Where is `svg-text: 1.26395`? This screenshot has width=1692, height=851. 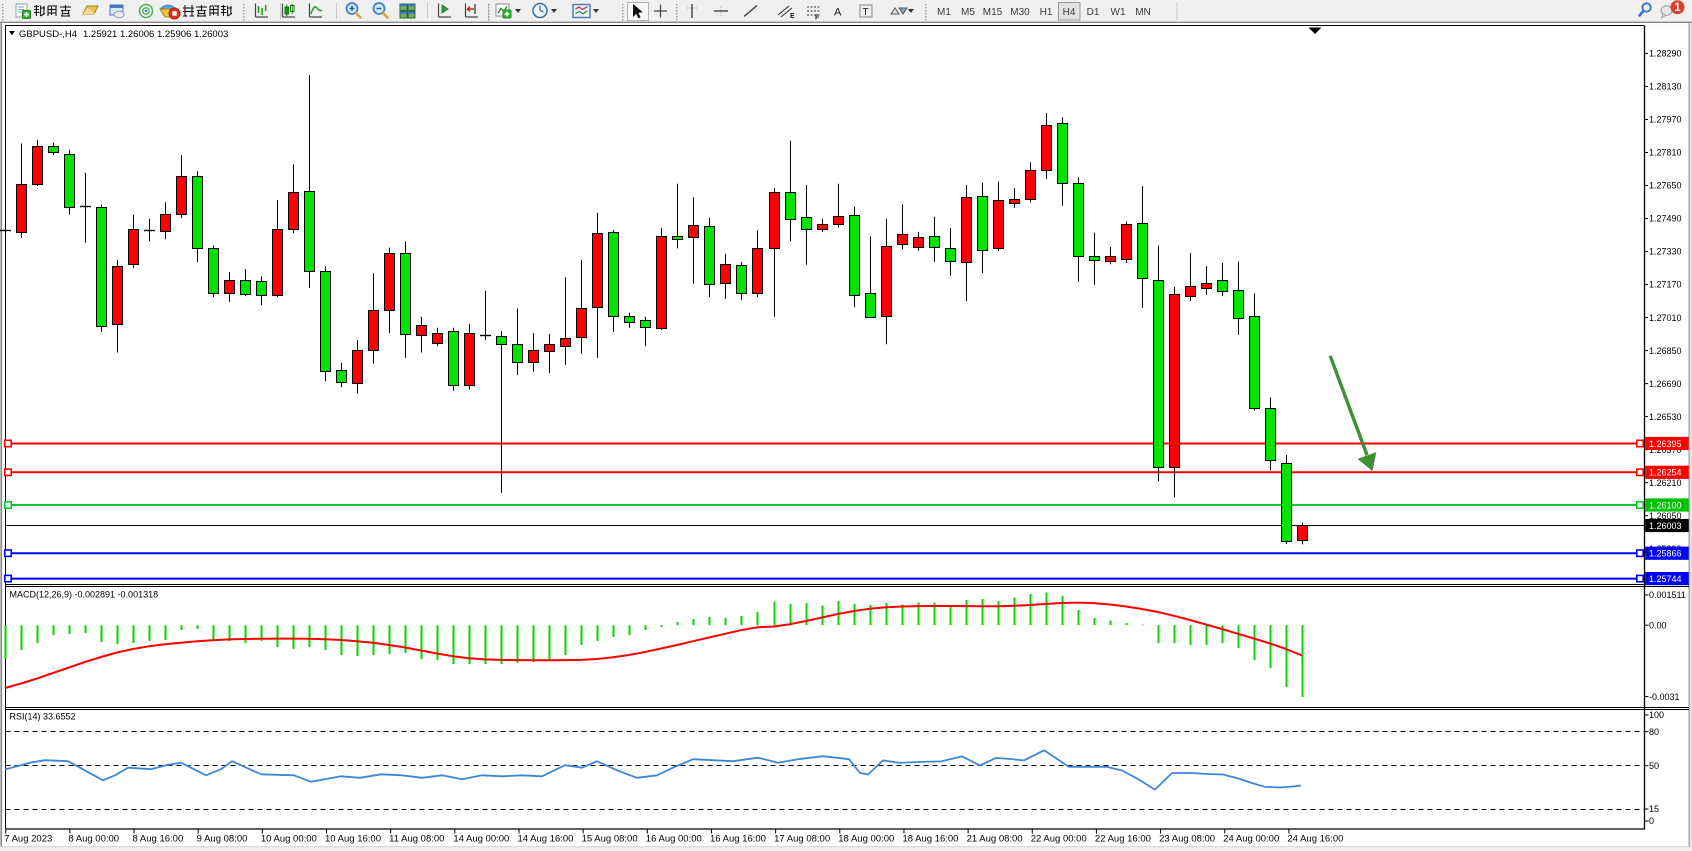 svg-text: 1.26395 is located at coordinates (1665, 444).